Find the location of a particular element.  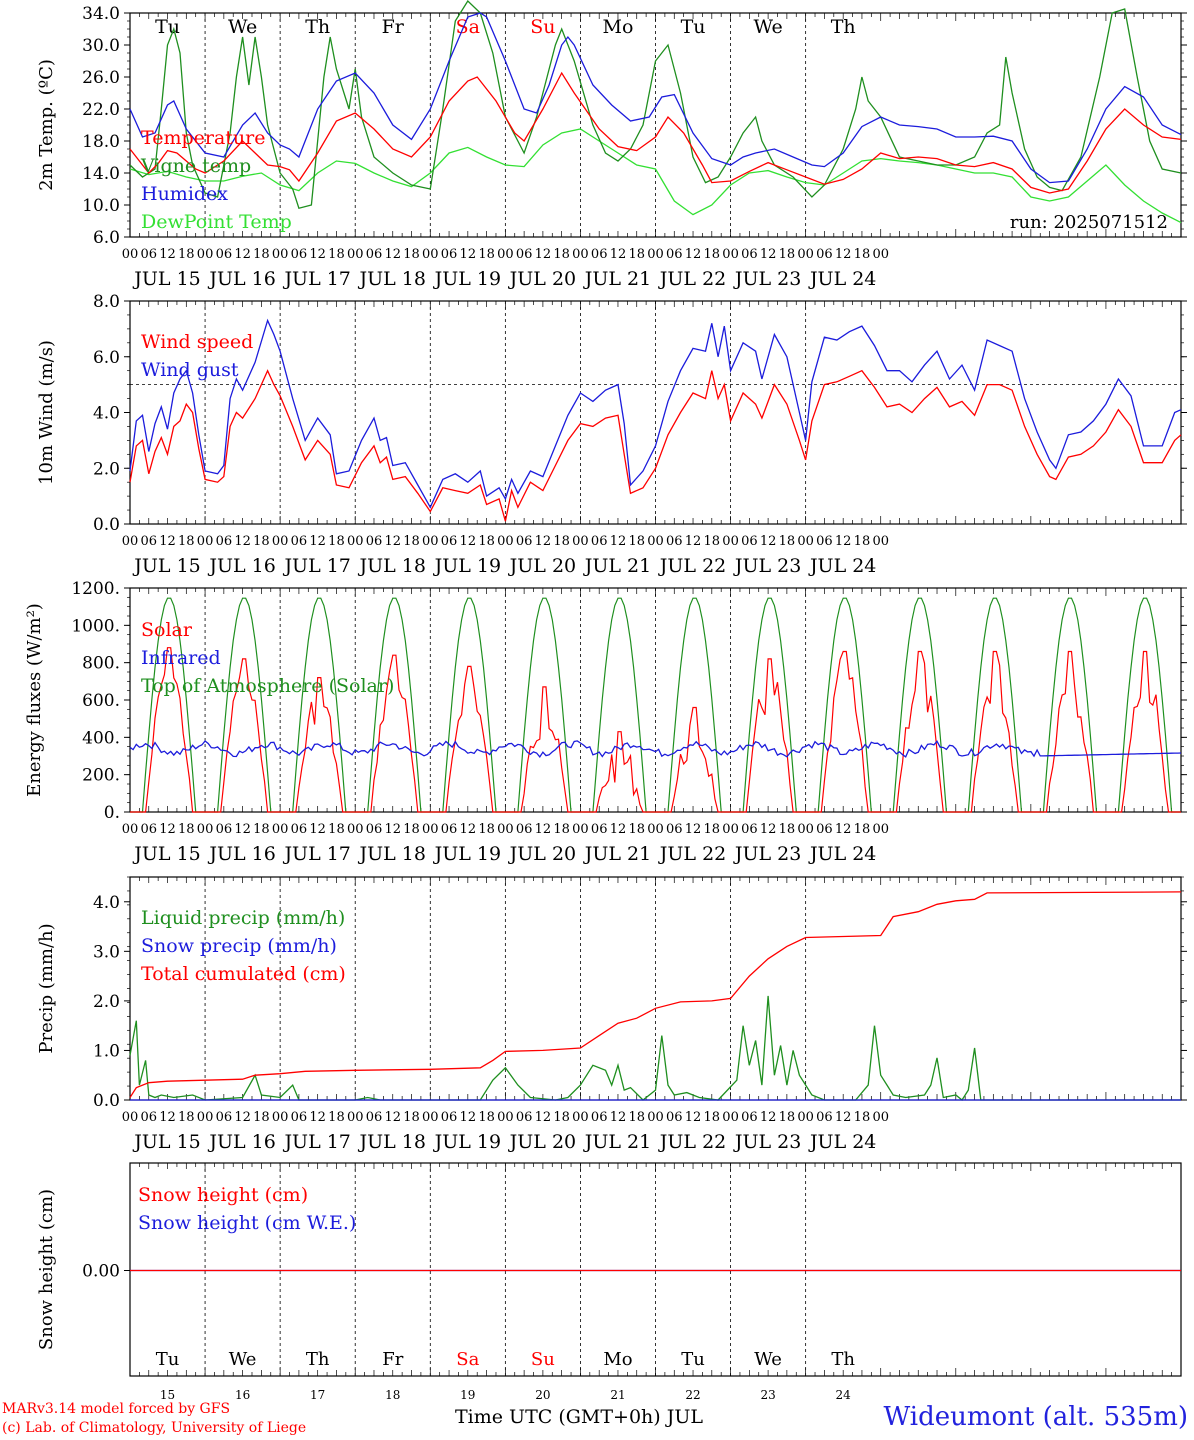

day-date-label: JUL 19 is located at coordinates (467, 854).